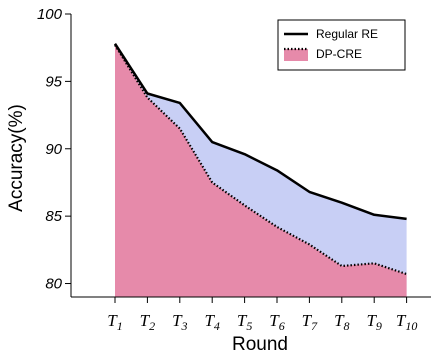  What do you see at coordinates (310, 322) in the screenshot?
I see `x-tick-label: T7` at bounding box center [310, 322].